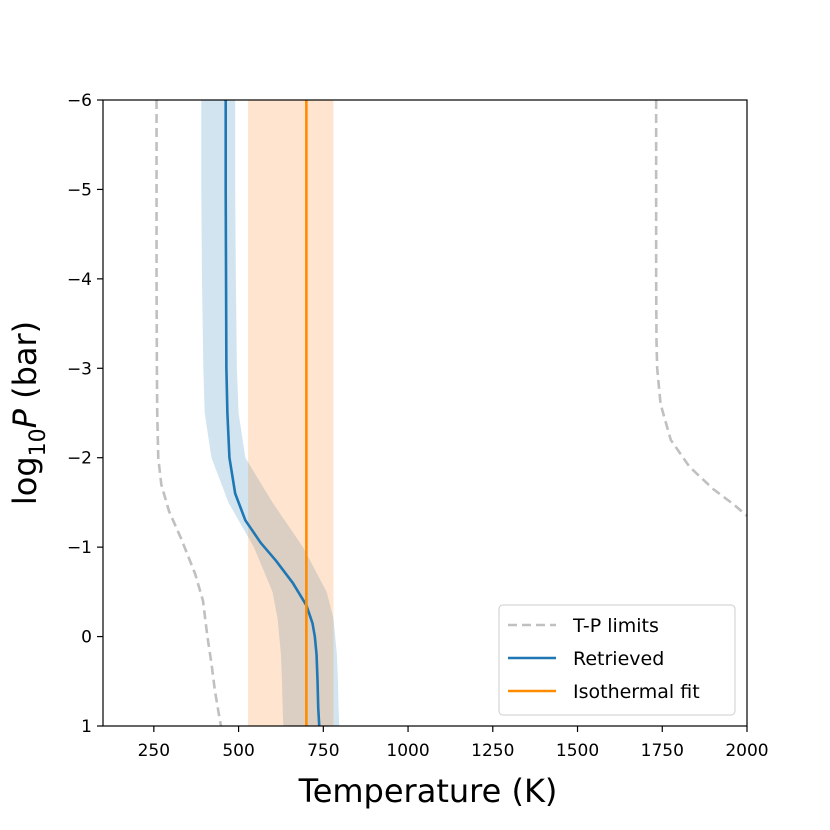  I want to click on uncertainty-bands, so click(270, 413).